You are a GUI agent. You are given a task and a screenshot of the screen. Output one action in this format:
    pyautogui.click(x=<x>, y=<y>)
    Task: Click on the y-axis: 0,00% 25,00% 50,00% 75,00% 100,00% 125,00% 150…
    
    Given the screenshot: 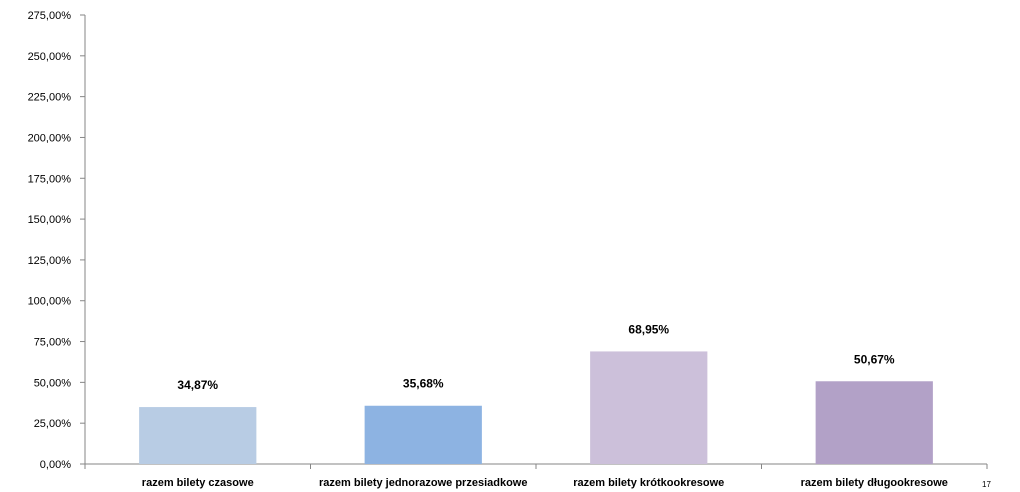 What is the action you would take?
    pyautogui.click(x=57, y=240)
    